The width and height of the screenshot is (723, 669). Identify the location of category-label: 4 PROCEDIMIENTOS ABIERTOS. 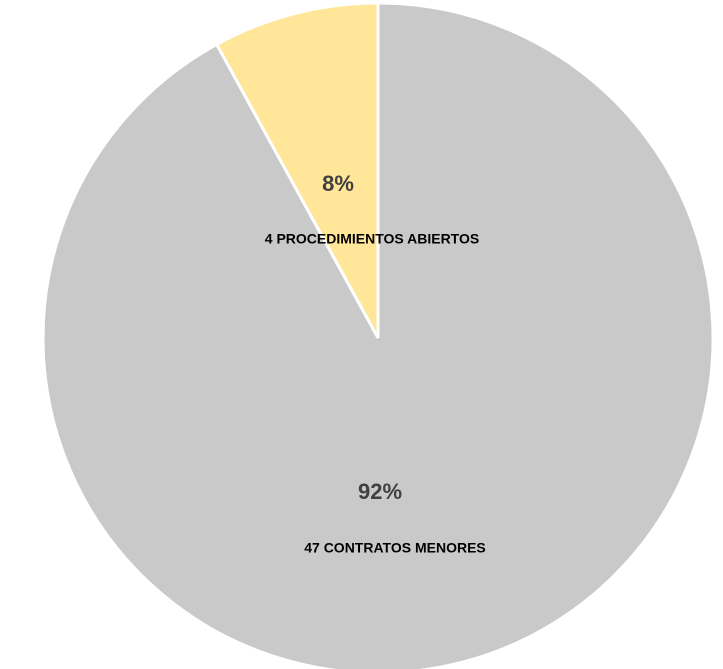
(372, 239).